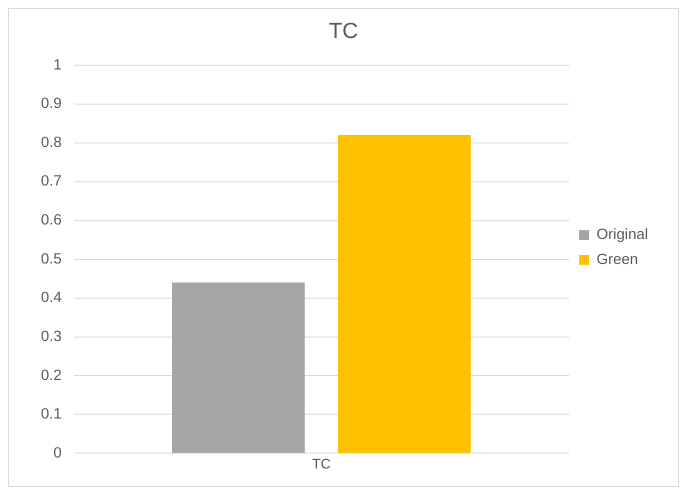 This screenshot has height=495, width=687. I want to click on chart-title: TC, so click(343, 31).